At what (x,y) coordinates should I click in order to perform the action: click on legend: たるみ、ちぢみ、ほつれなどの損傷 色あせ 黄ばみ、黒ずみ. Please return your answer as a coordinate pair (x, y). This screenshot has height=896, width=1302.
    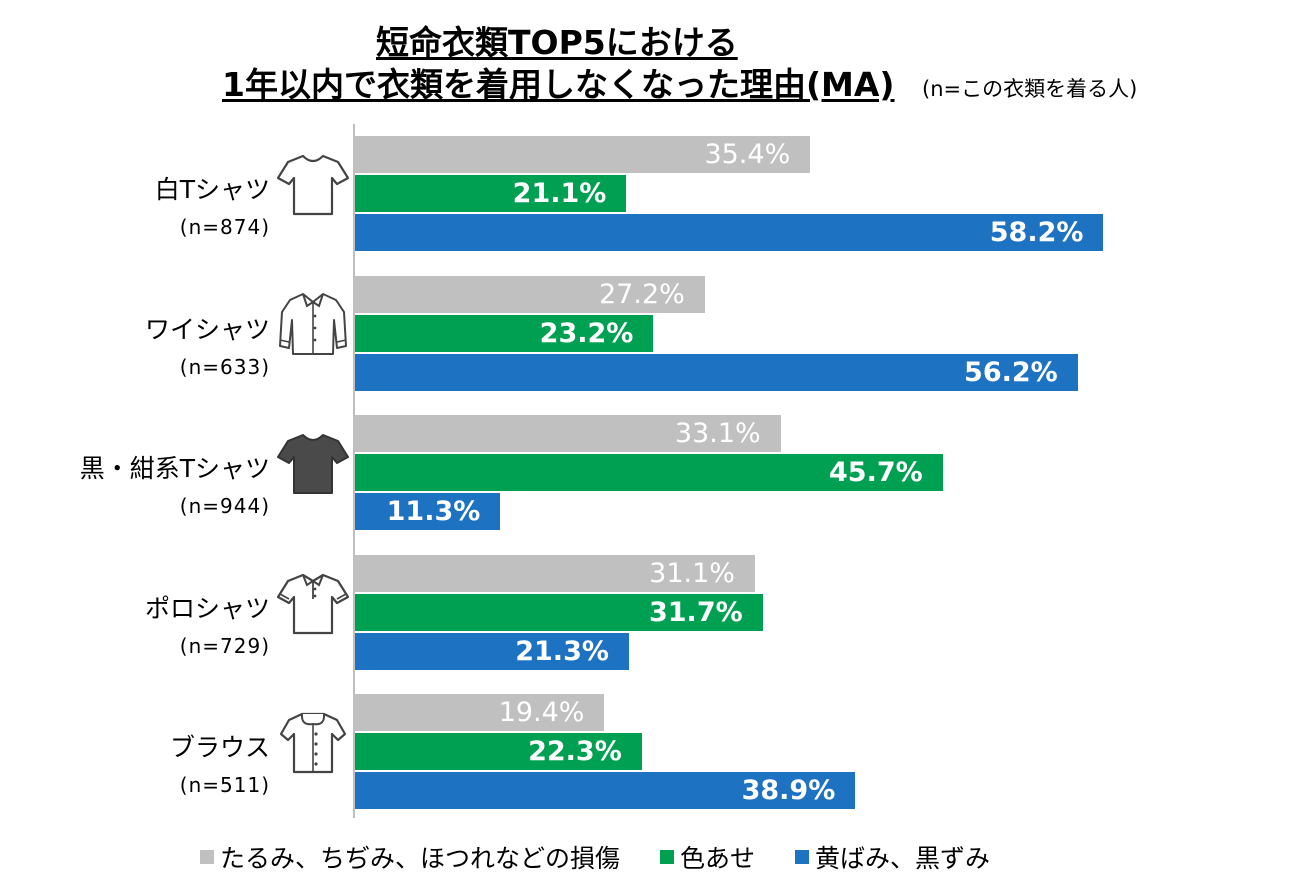
    Looking at the image, I should click on (615, 857).